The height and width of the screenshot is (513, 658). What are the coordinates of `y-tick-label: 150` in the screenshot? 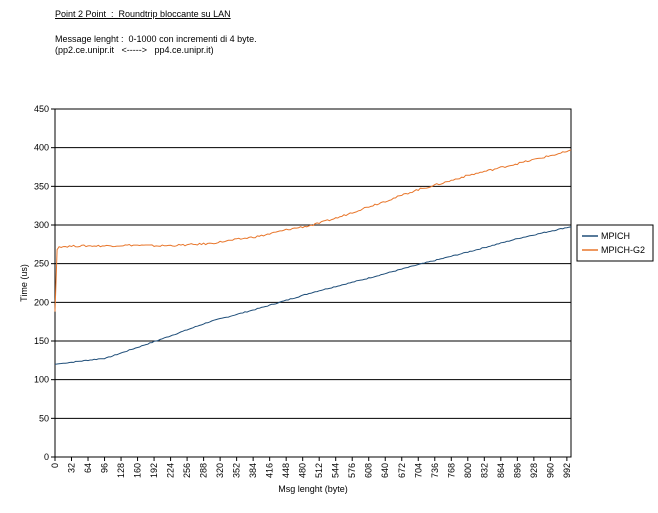 It's located at (41, 341).